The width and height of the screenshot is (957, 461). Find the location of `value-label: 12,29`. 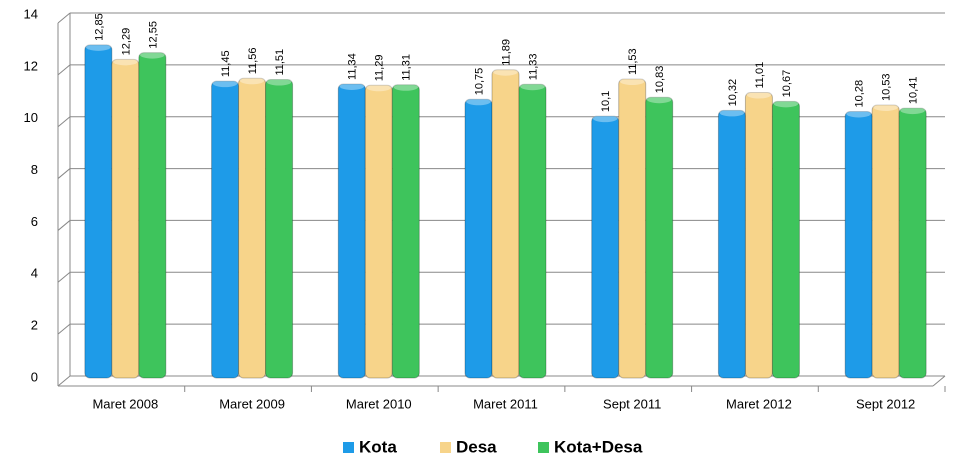

value-label: 12,29 is located at coordinates (126, 42).